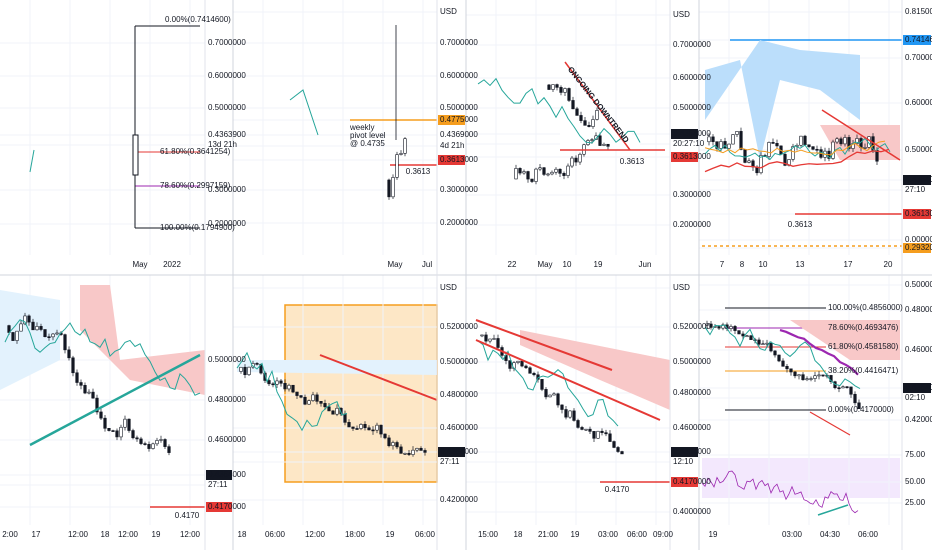 The height and width of the screenshot is (550, 932). I want to click on annotation: @ 0.4735, so click(367, 143).